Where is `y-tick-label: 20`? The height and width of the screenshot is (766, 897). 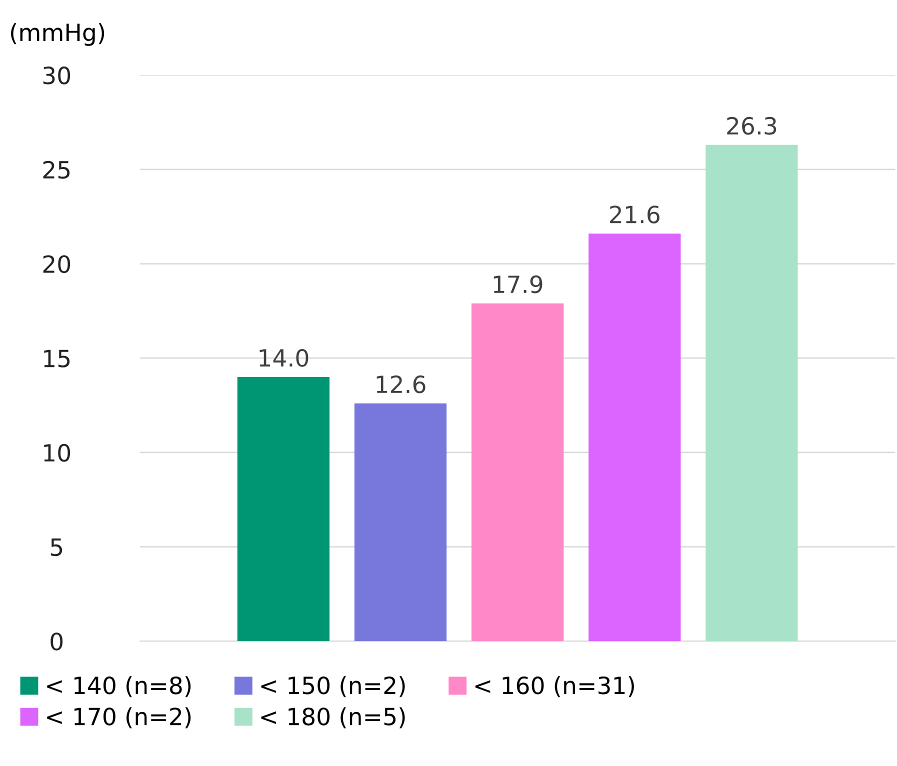
y-tick-label: 20 is located at coordinates (56, 264).